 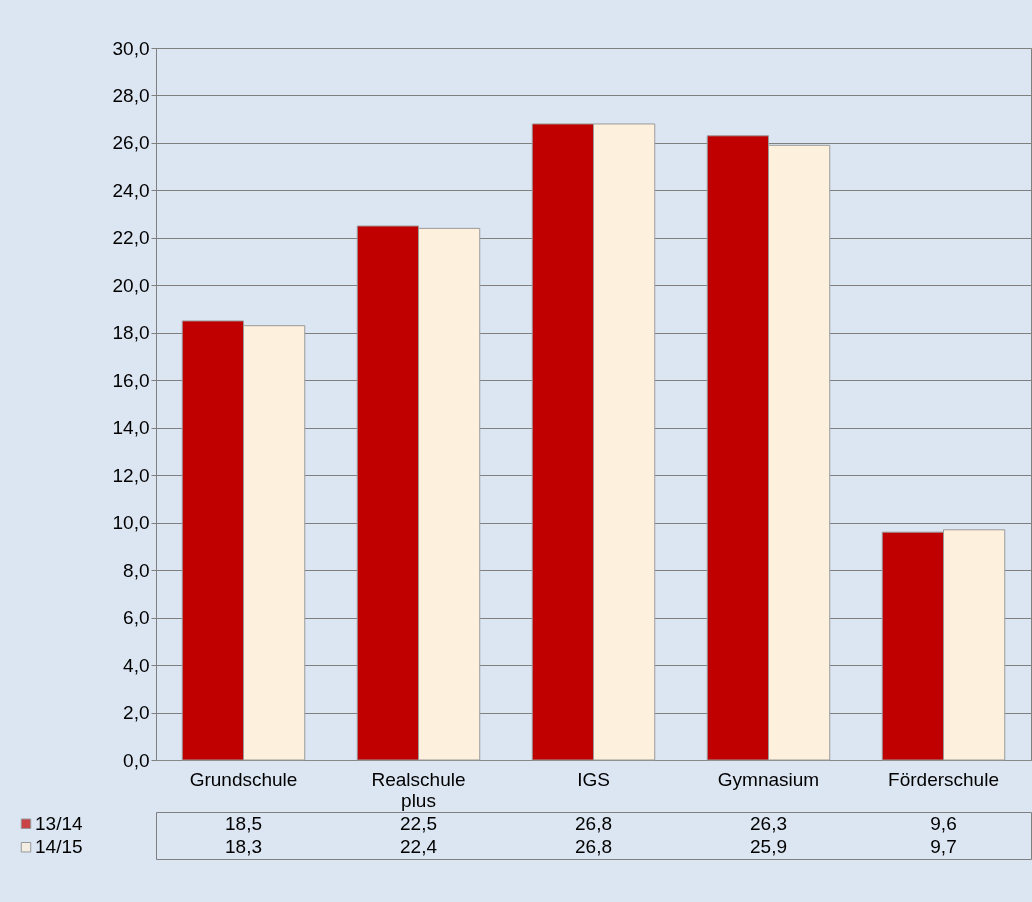 What do you see at coordinates (243, 847) in the screenshot?
I see `data-label: 18,3` at bounding box center [243, 847].